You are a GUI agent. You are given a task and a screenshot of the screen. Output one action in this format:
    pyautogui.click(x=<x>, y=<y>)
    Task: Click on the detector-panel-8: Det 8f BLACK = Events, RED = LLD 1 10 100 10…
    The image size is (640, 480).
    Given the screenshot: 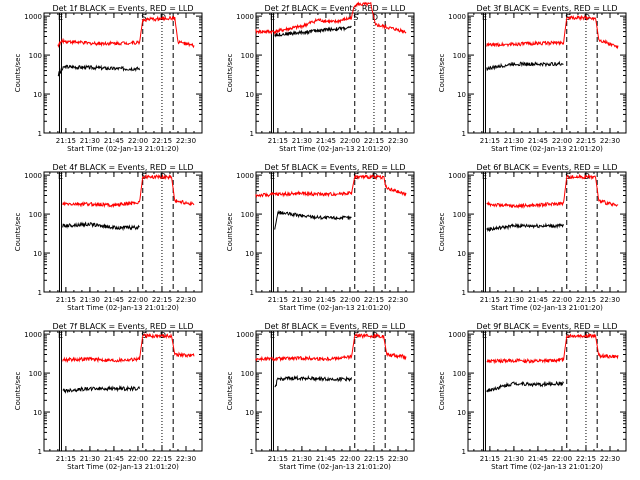 What is the action you would take?
    pyautogui.click(x=320, y=396)
    